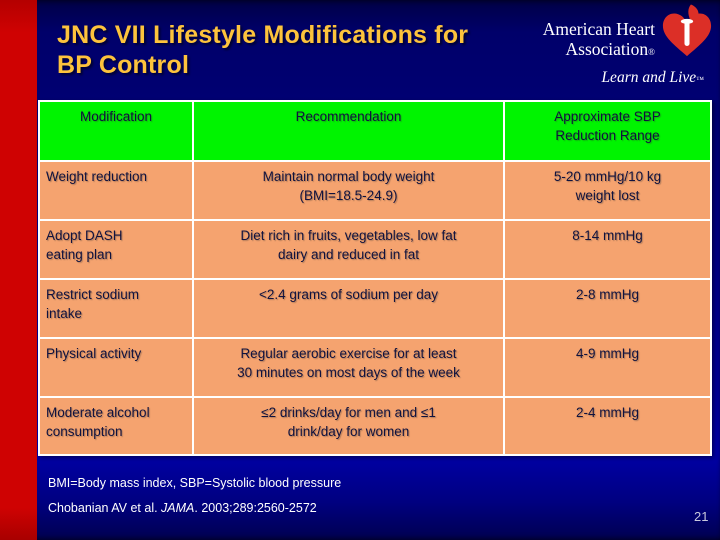 The height and width of the screenshot is (540, 720). Describe the element at coordinates (348, 131) in the screenshot. I see `col-header-recommendation: Recommendation` at that location.